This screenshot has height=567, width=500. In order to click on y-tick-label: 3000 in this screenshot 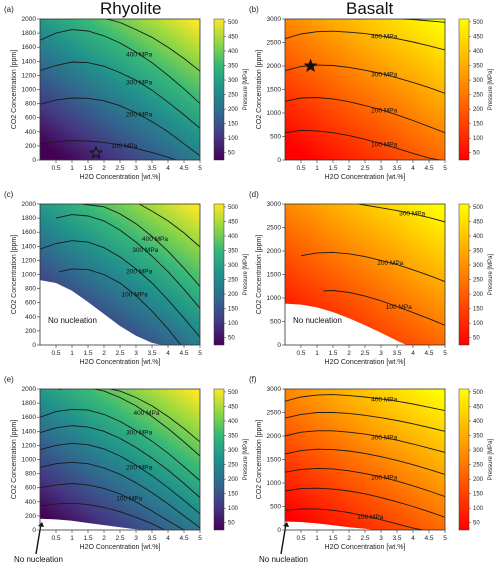, I will do `click(274, 19)`.